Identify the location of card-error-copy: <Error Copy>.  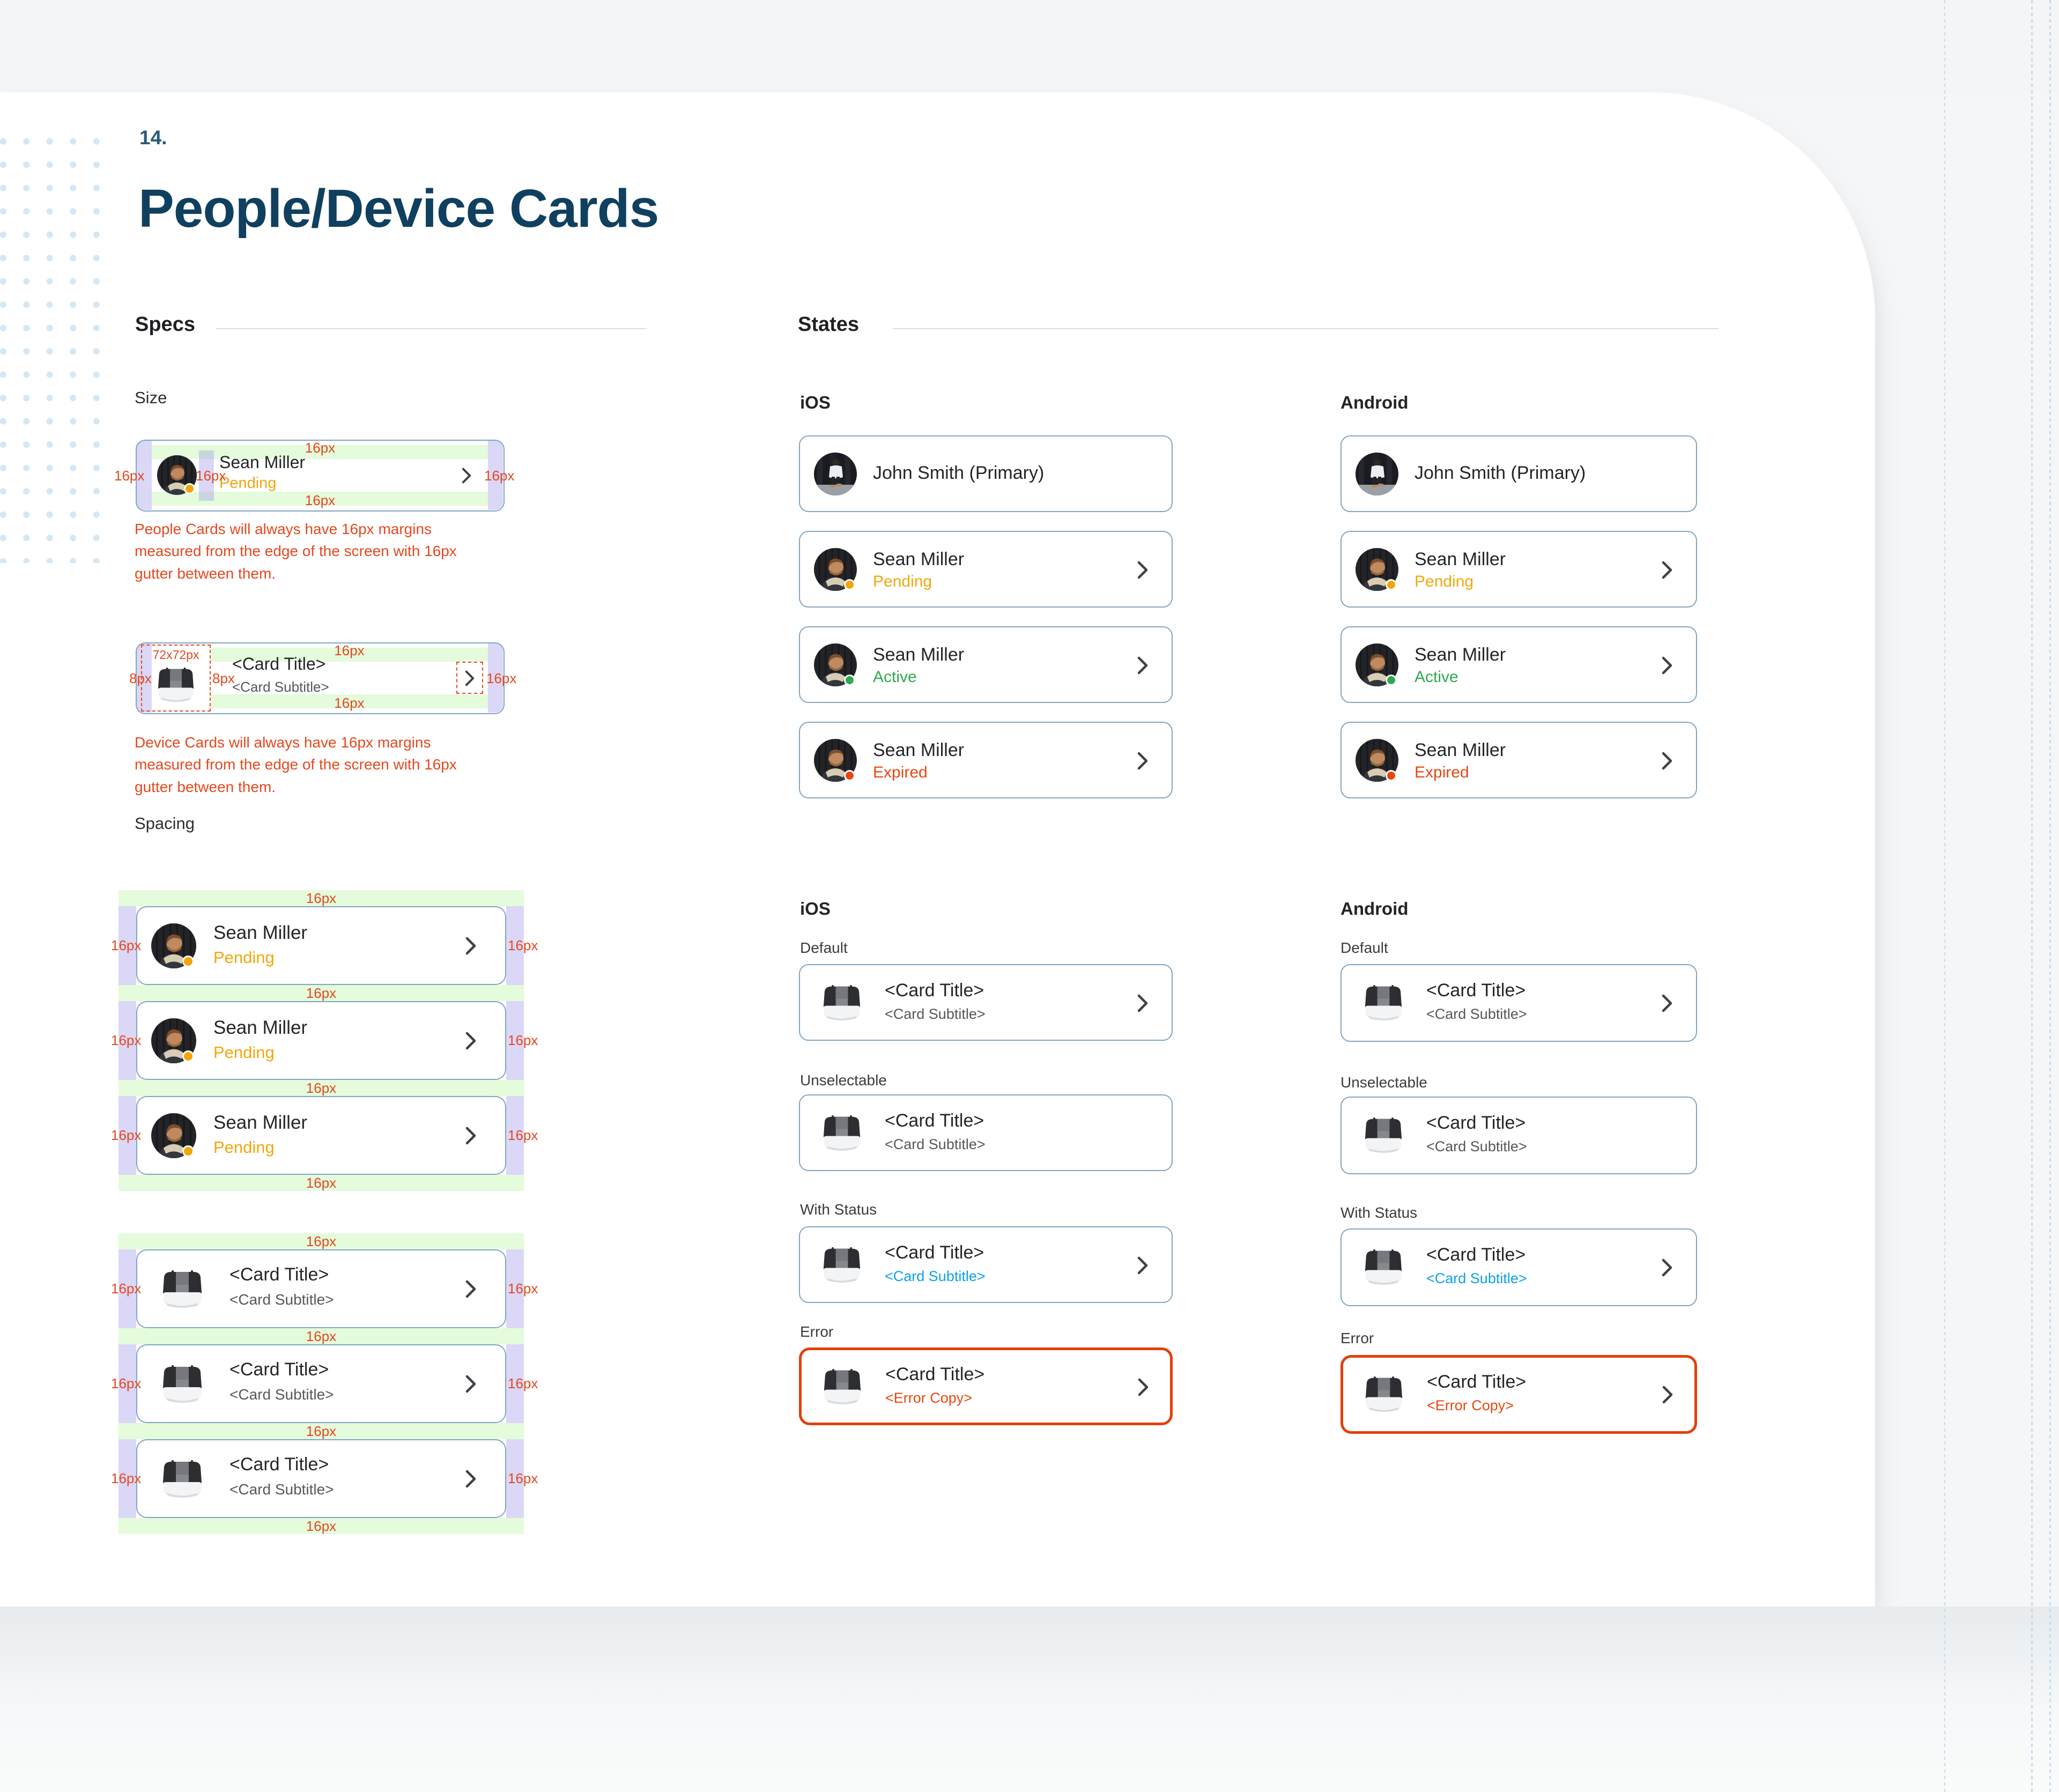
(1471, 1405).